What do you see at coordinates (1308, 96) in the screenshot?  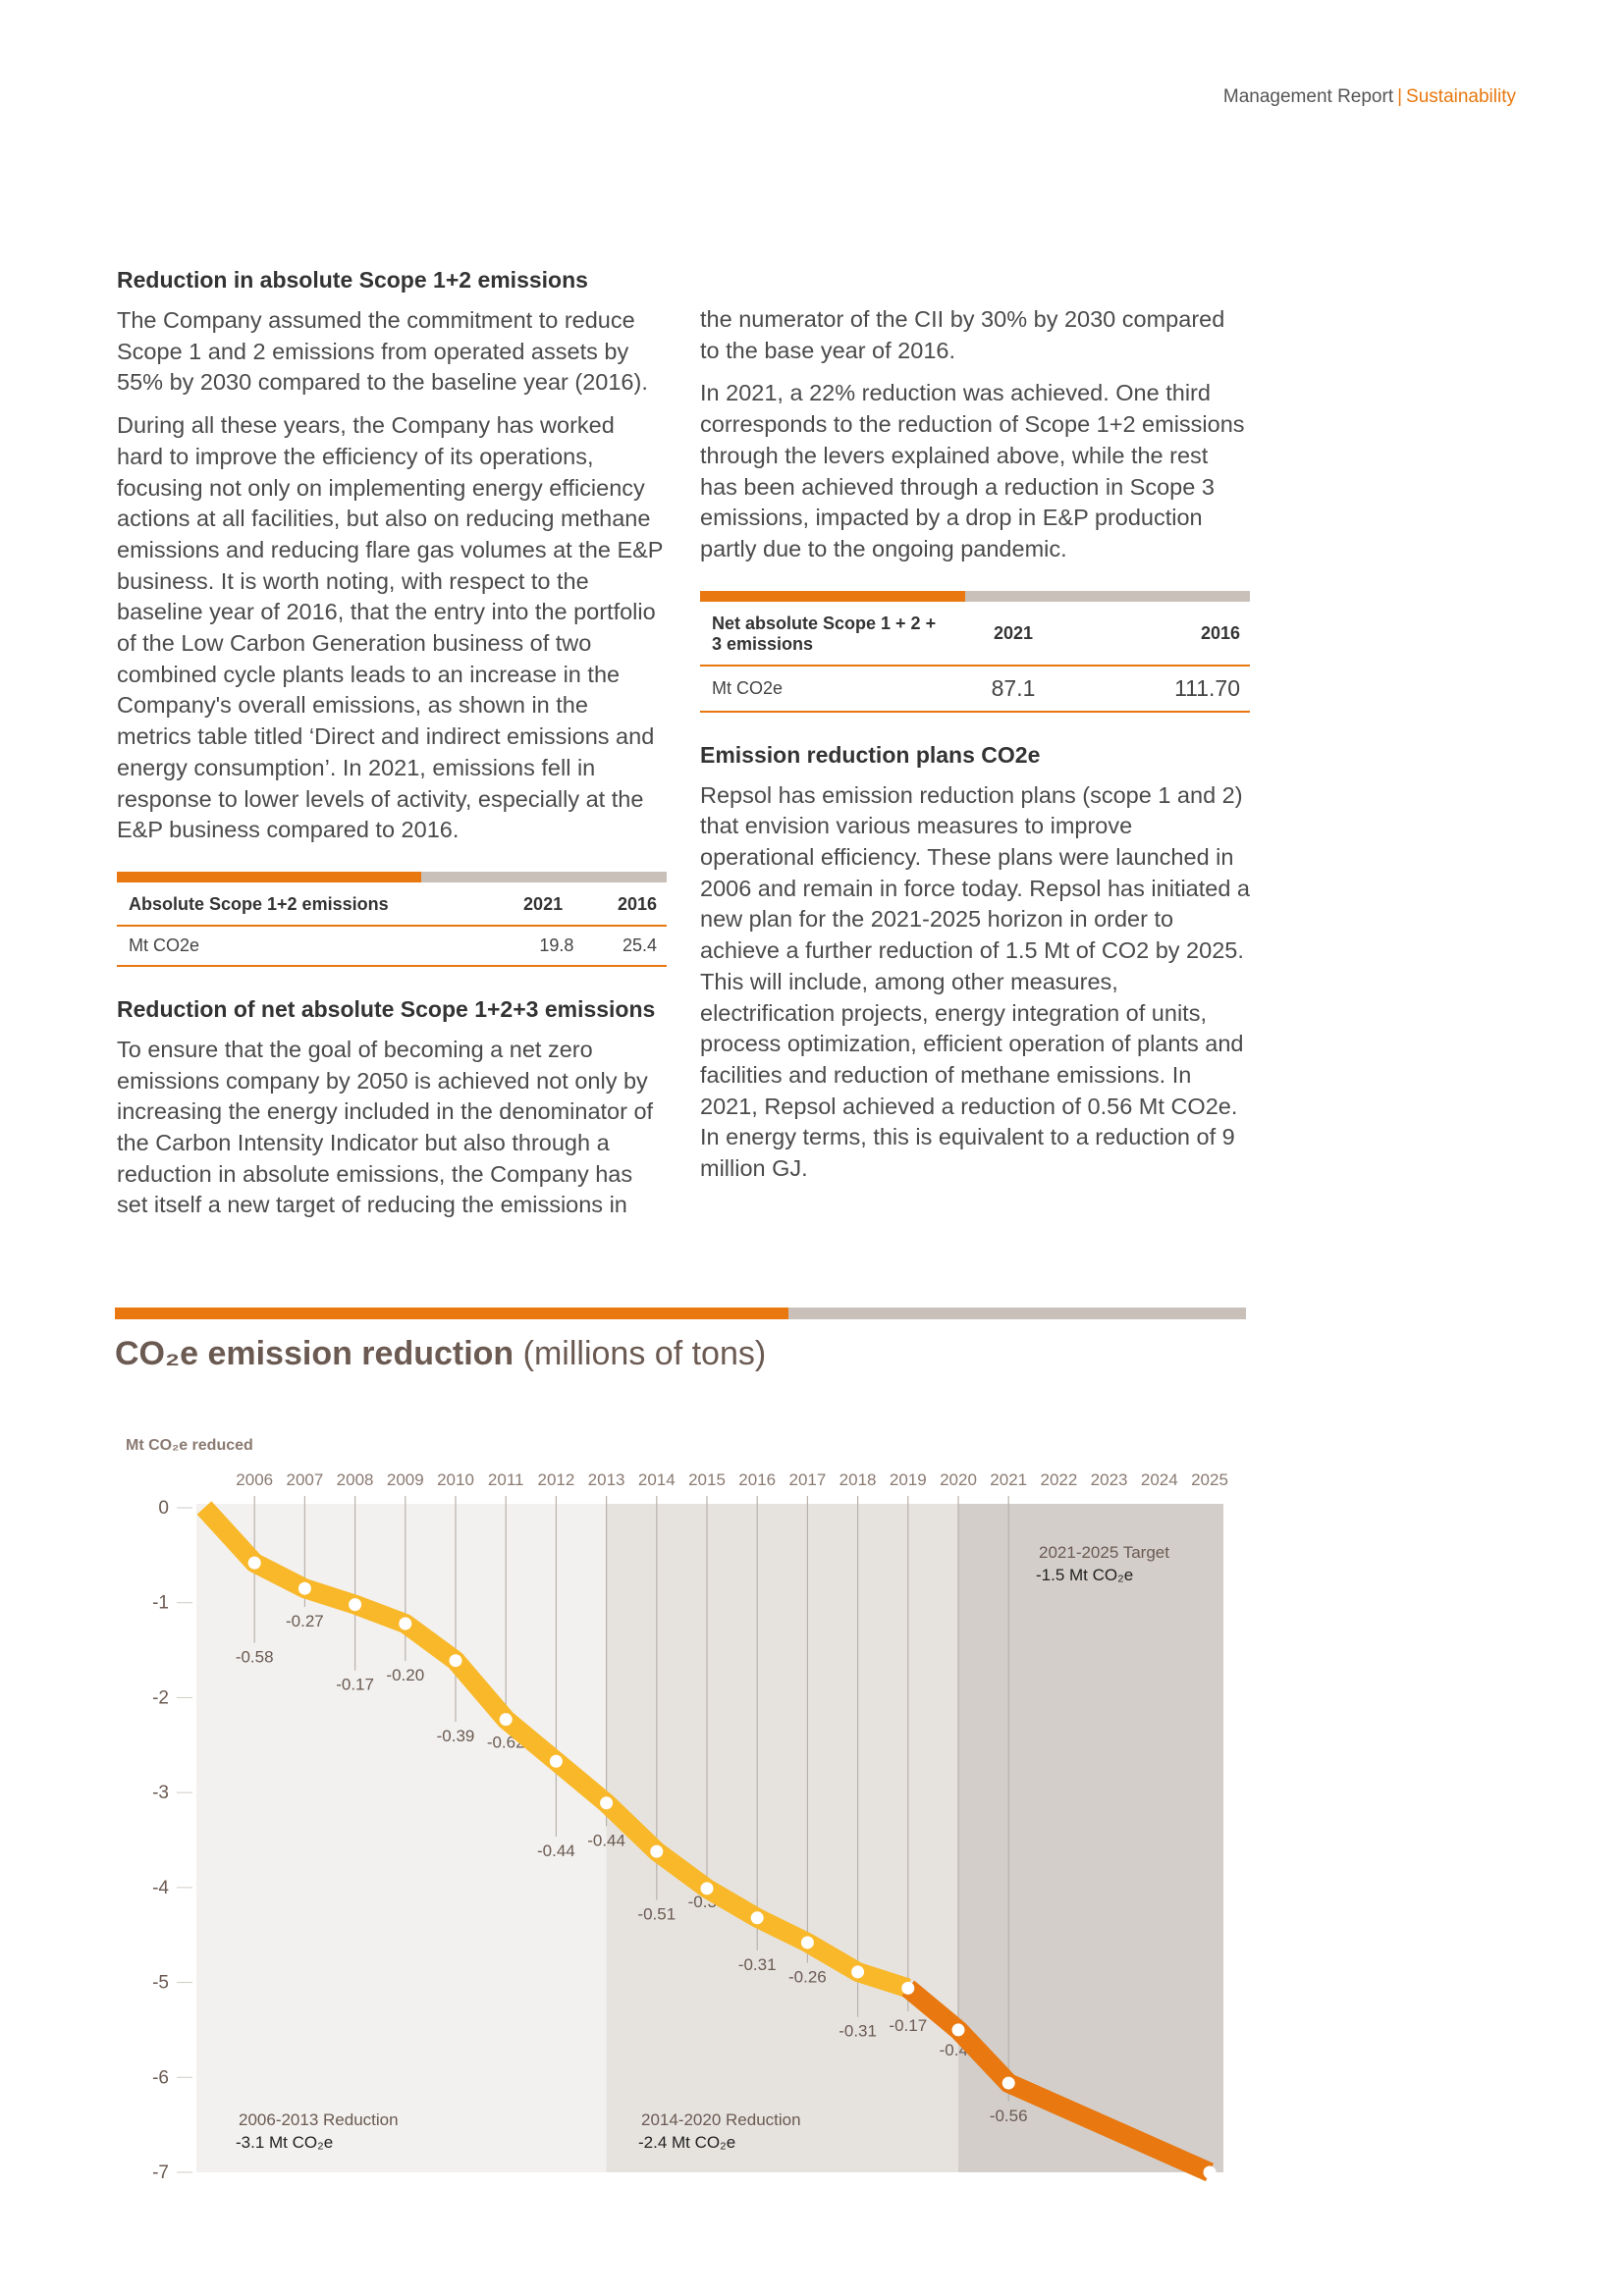 I see `header-report: Management Report` at bounding box center [1308, 96].